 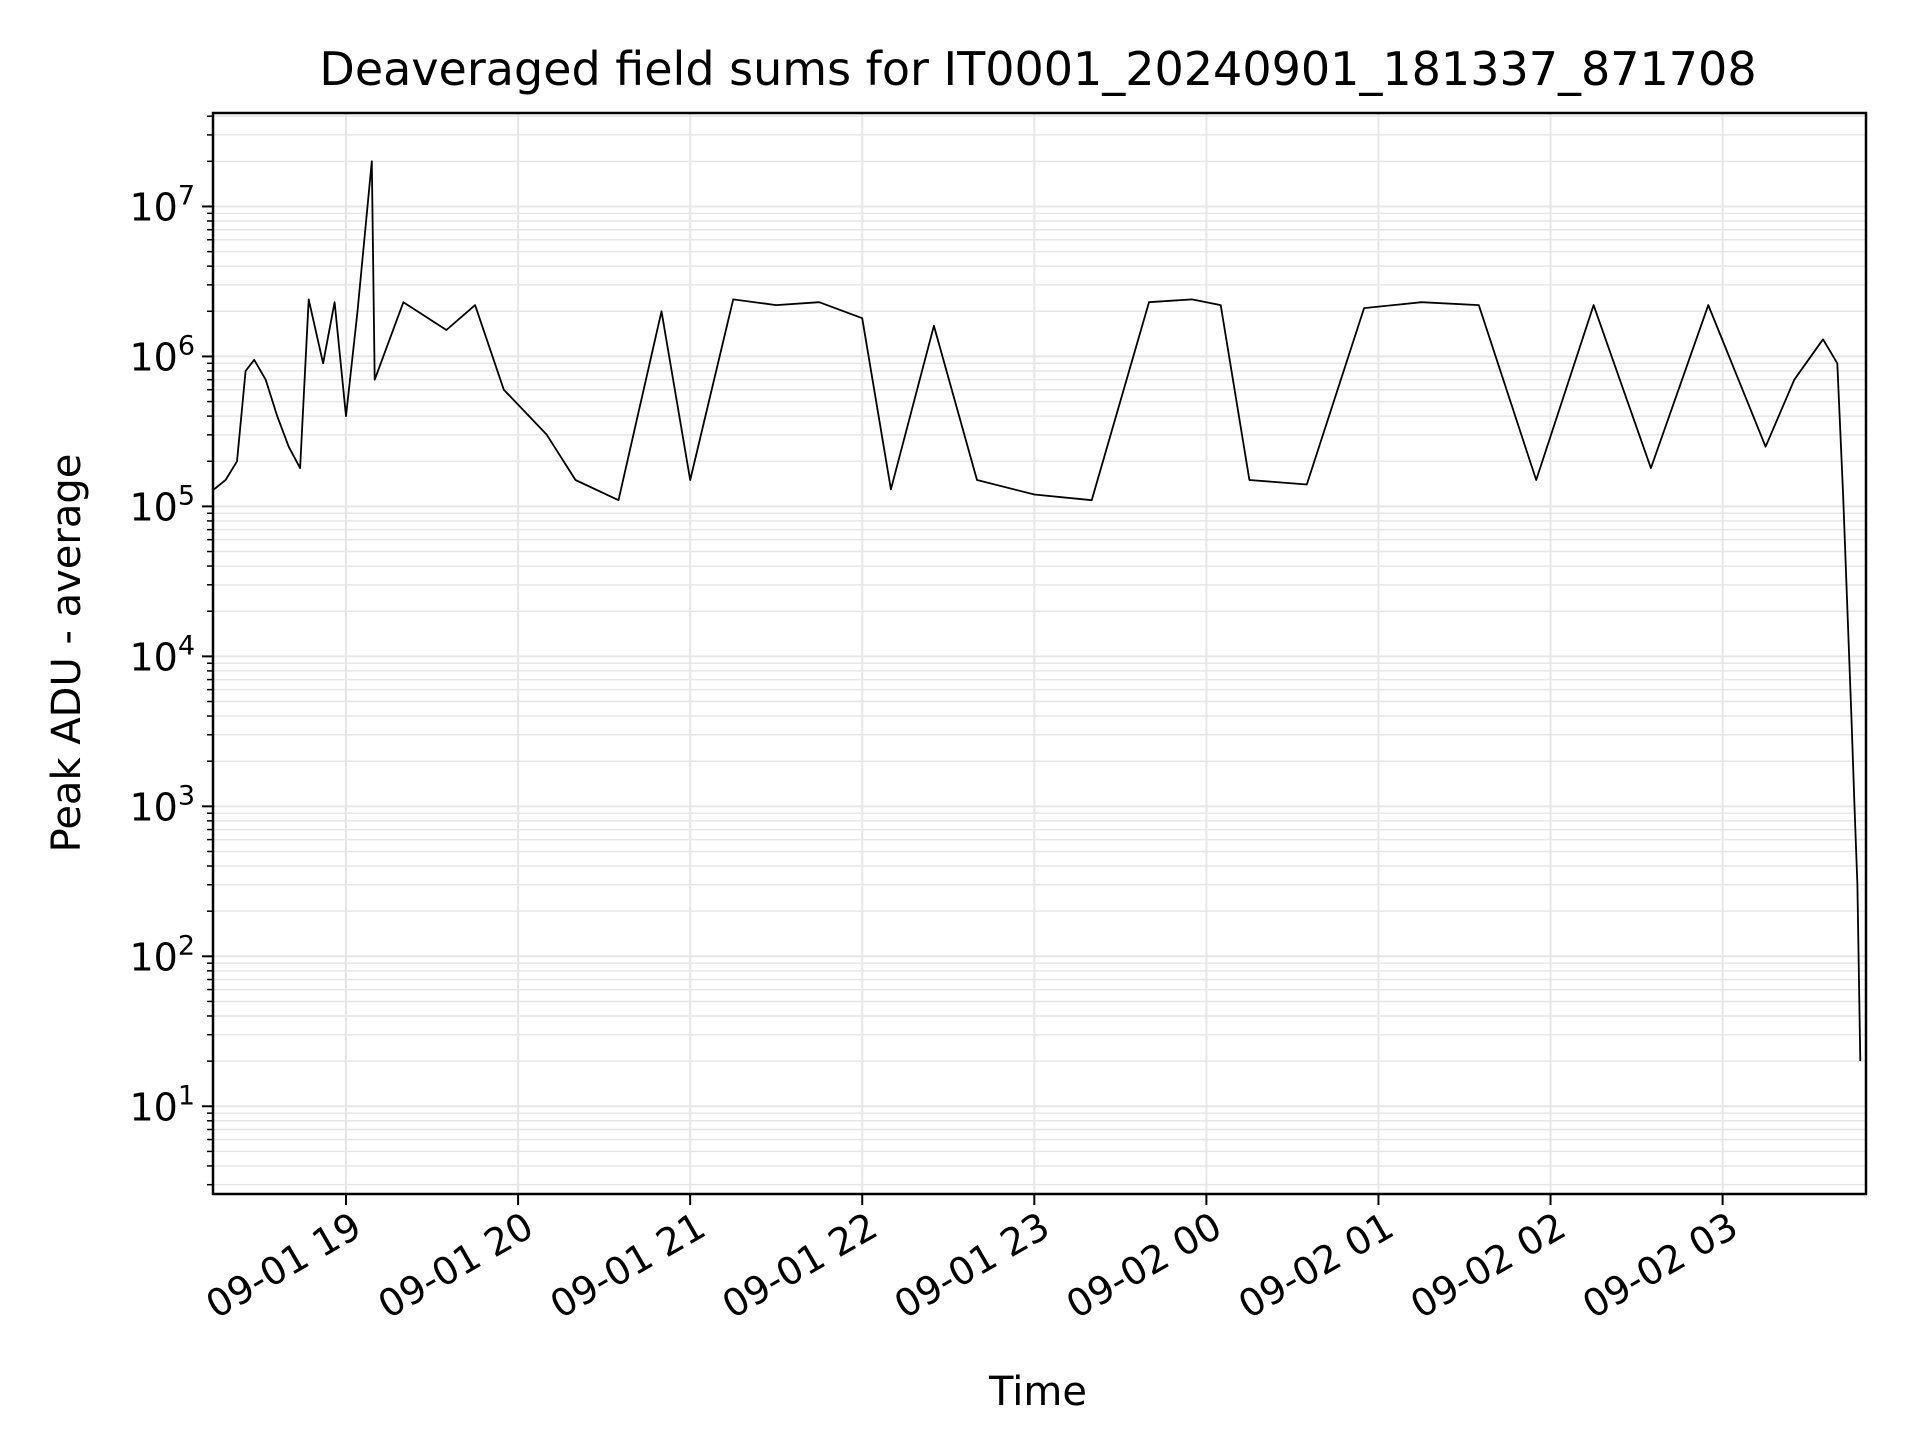 What do you see at coordinates (67, 653) in the screenshot?
I see `y-axis-label: Peak ADU - average` at bounding box center [67, 653].